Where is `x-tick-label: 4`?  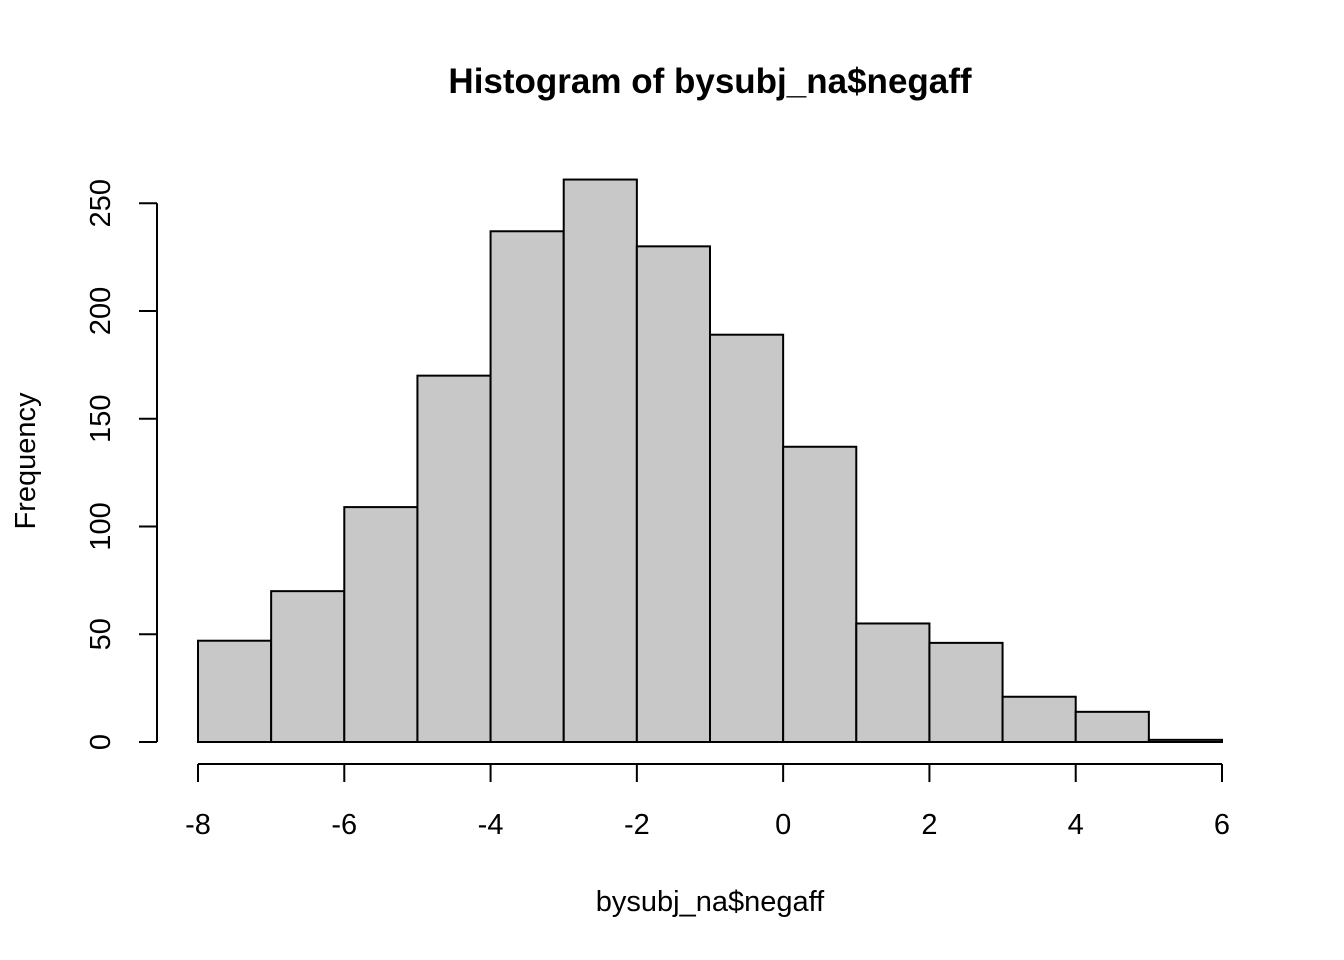 x-tick-label: 4 is located at coordinates (1076, 825).